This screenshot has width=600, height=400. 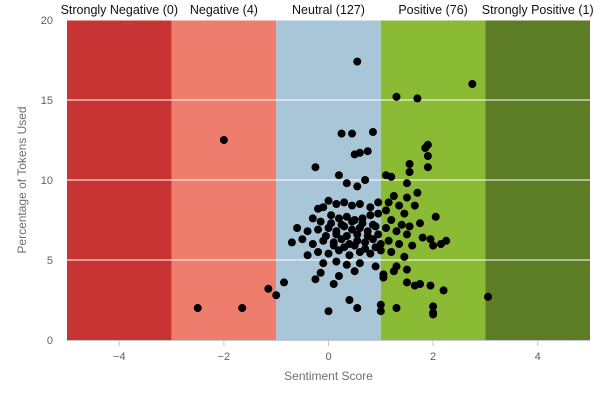 I want to click on y-tick-label-0: 0, so click(x=50, y=341).